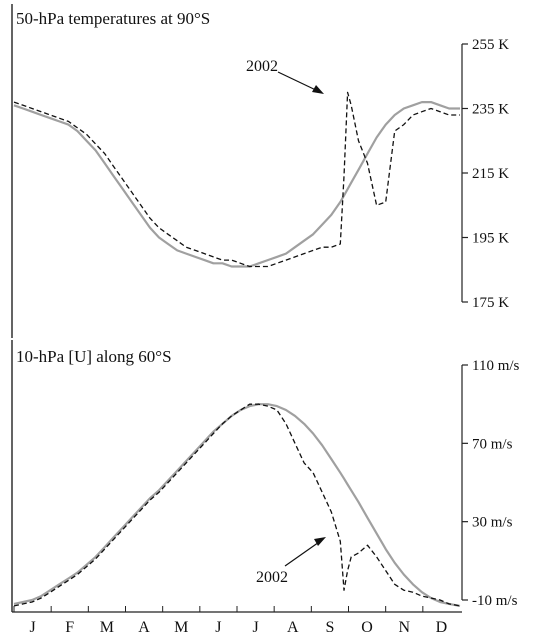  I want to click on panel-2-y-tick-label: -10 m/s, so click(495, 601).